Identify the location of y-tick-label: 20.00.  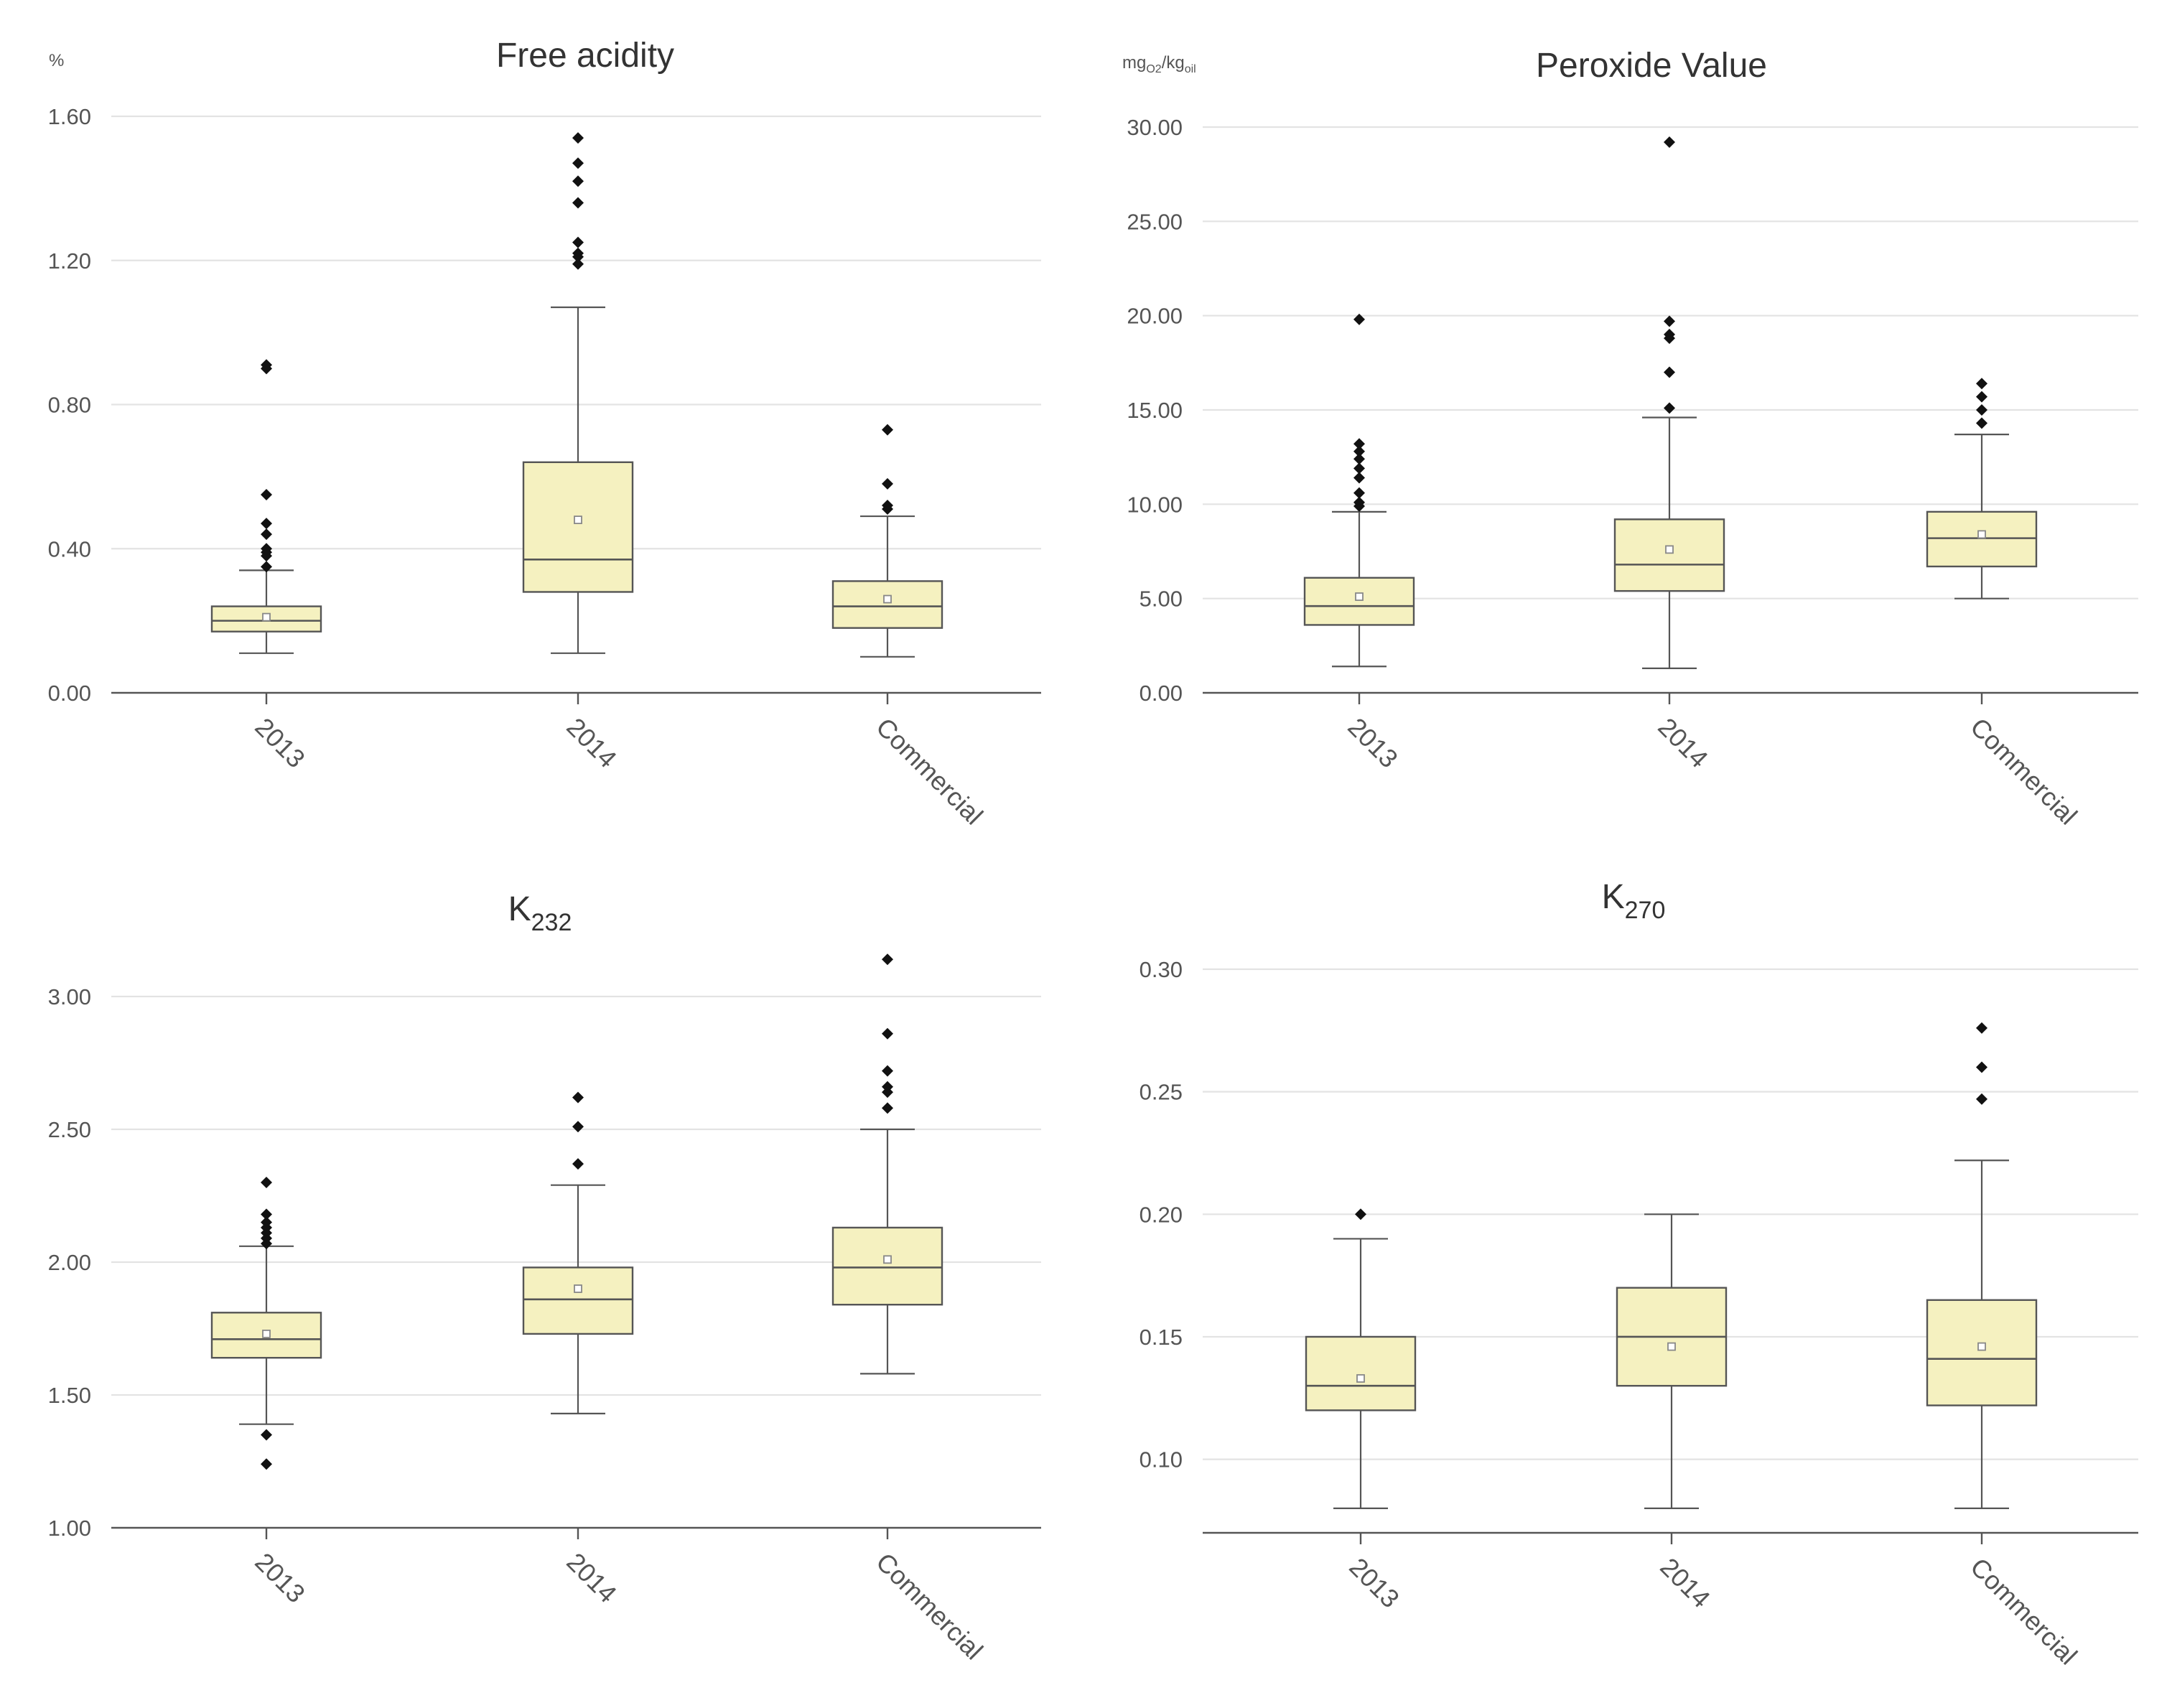
(1155, 316).